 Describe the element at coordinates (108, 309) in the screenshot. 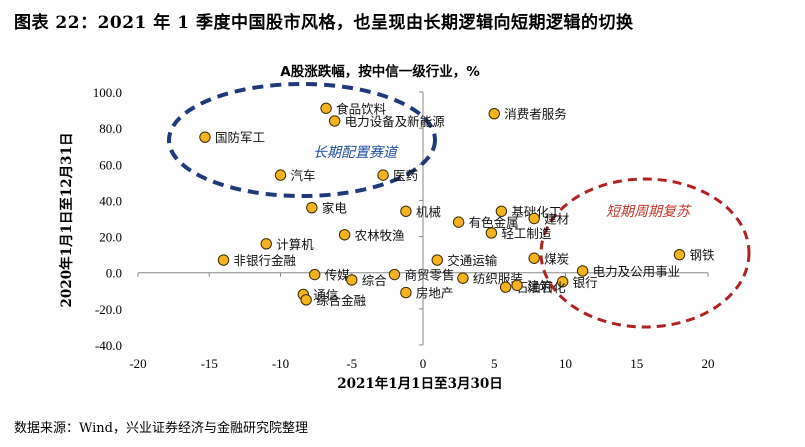

I see `y-tick-label: -20.0` at that location.